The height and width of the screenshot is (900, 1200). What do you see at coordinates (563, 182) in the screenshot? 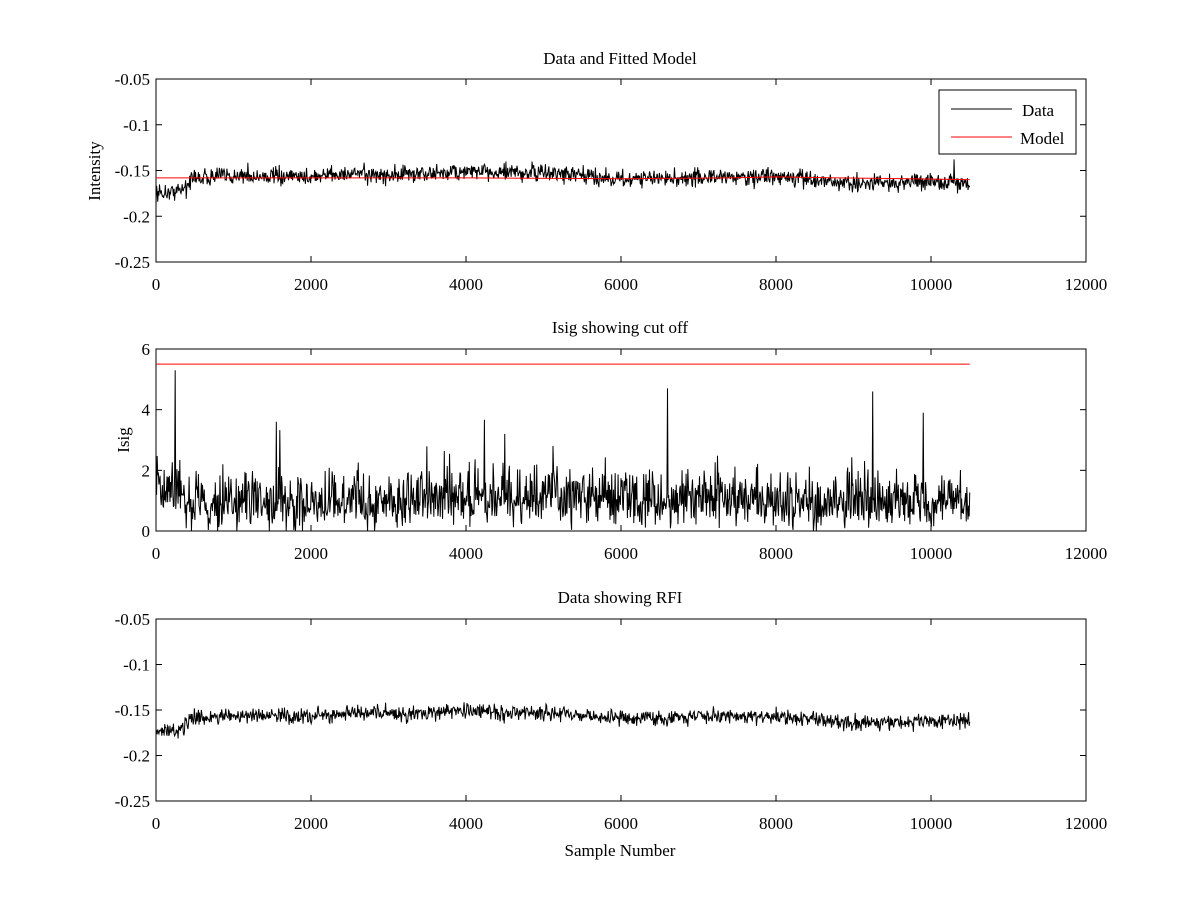
I see `series-data-line` at bounding box center [563, 182].